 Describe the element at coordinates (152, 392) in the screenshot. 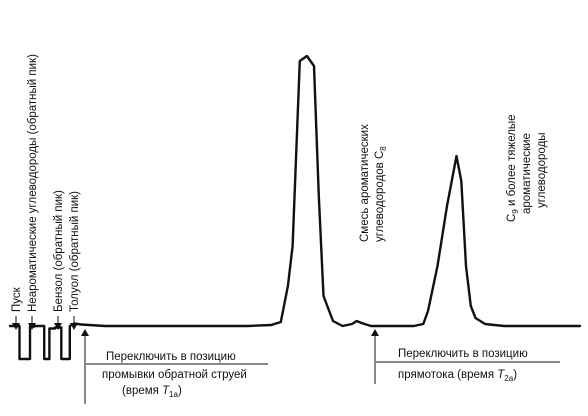

I see `backflush-line3: (время Т1а)` at that location.